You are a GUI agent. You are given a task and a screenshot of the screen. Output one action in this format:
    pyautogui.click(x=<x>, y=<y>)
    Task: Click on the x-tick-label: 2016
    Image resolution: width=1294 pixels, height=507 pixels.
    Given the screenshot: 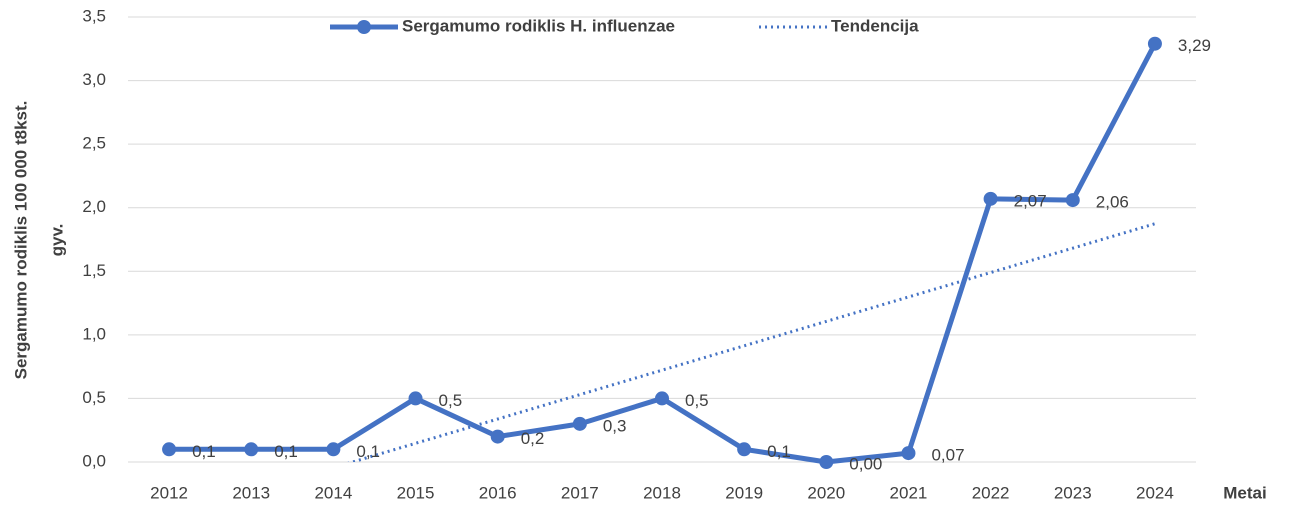 What is the action you would take?
    pyautogui.click(x=498, y=492)
    